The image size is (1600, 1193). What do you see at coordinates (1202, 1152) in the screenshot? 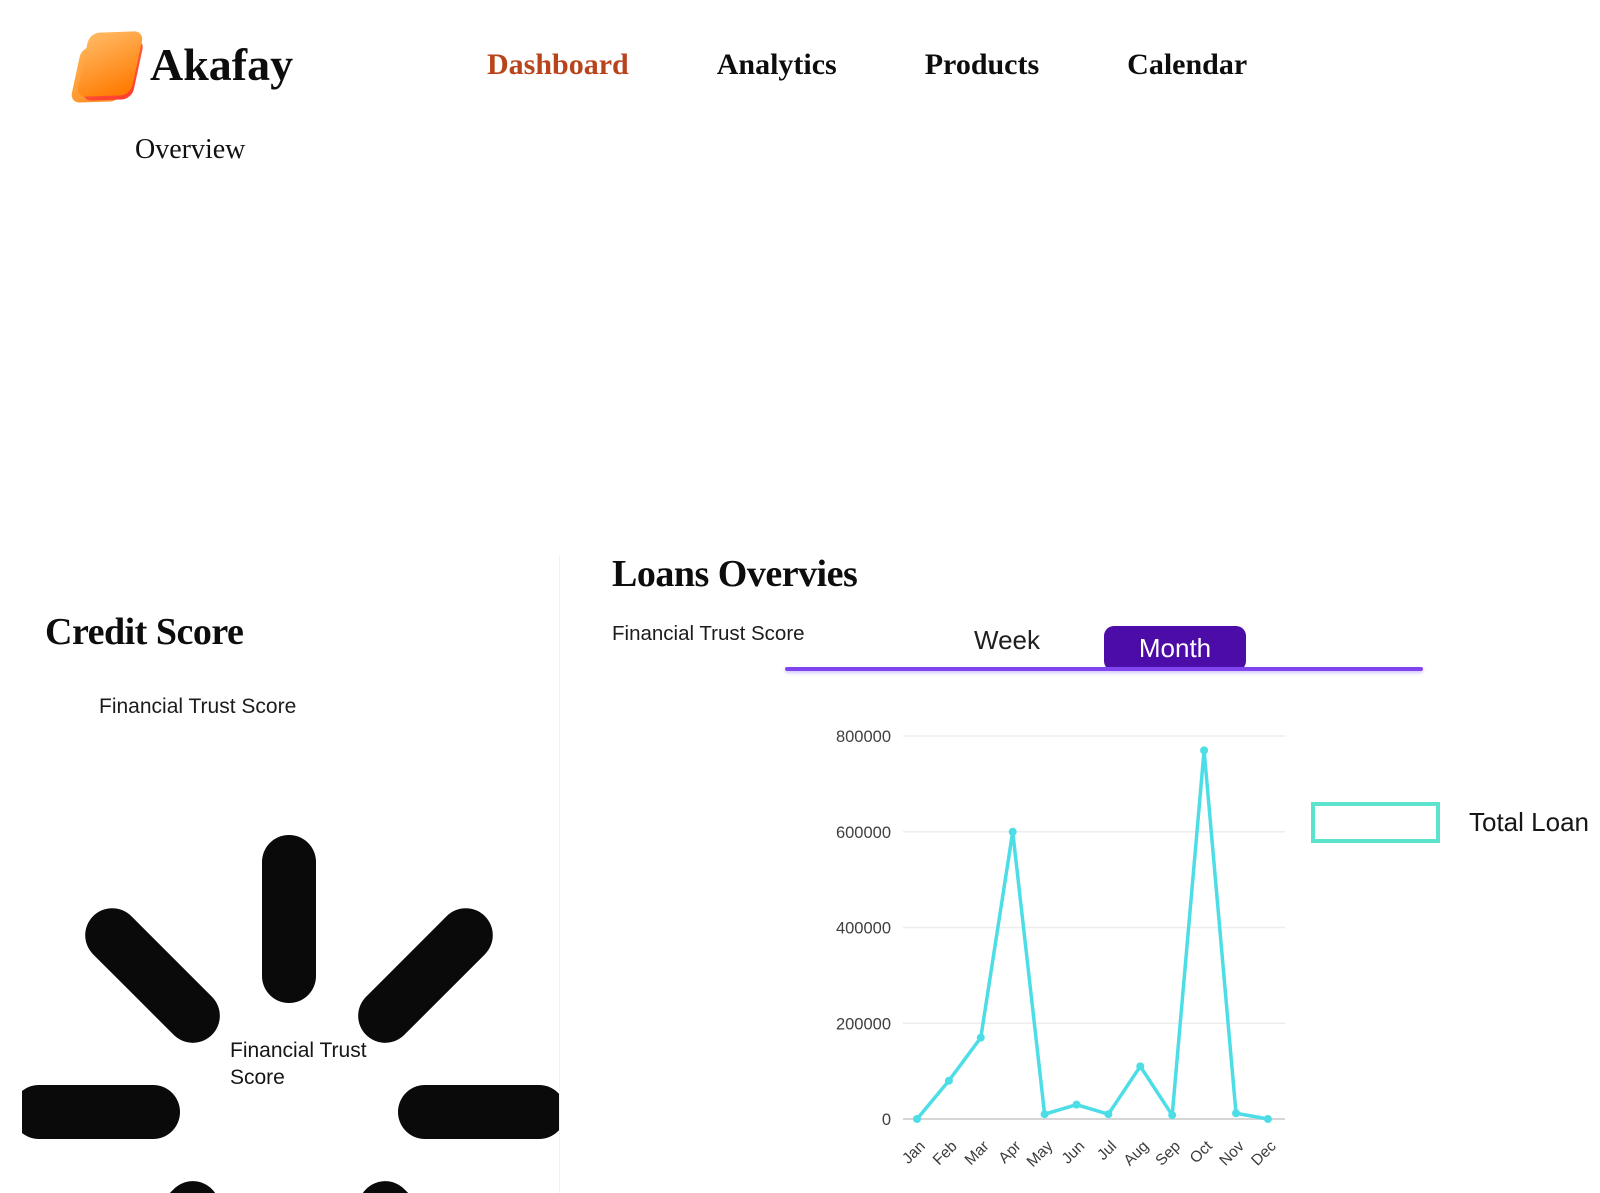
I see `svg-text: Oct` at bounding box center [1202, 1152].